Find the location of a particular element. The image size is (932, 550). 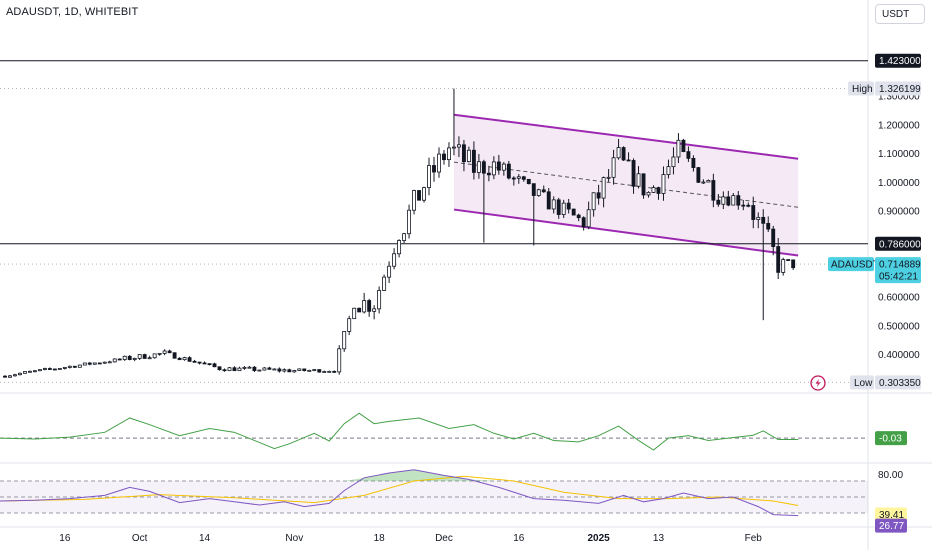

channel-upper-line is located at coordinates (626, 136).